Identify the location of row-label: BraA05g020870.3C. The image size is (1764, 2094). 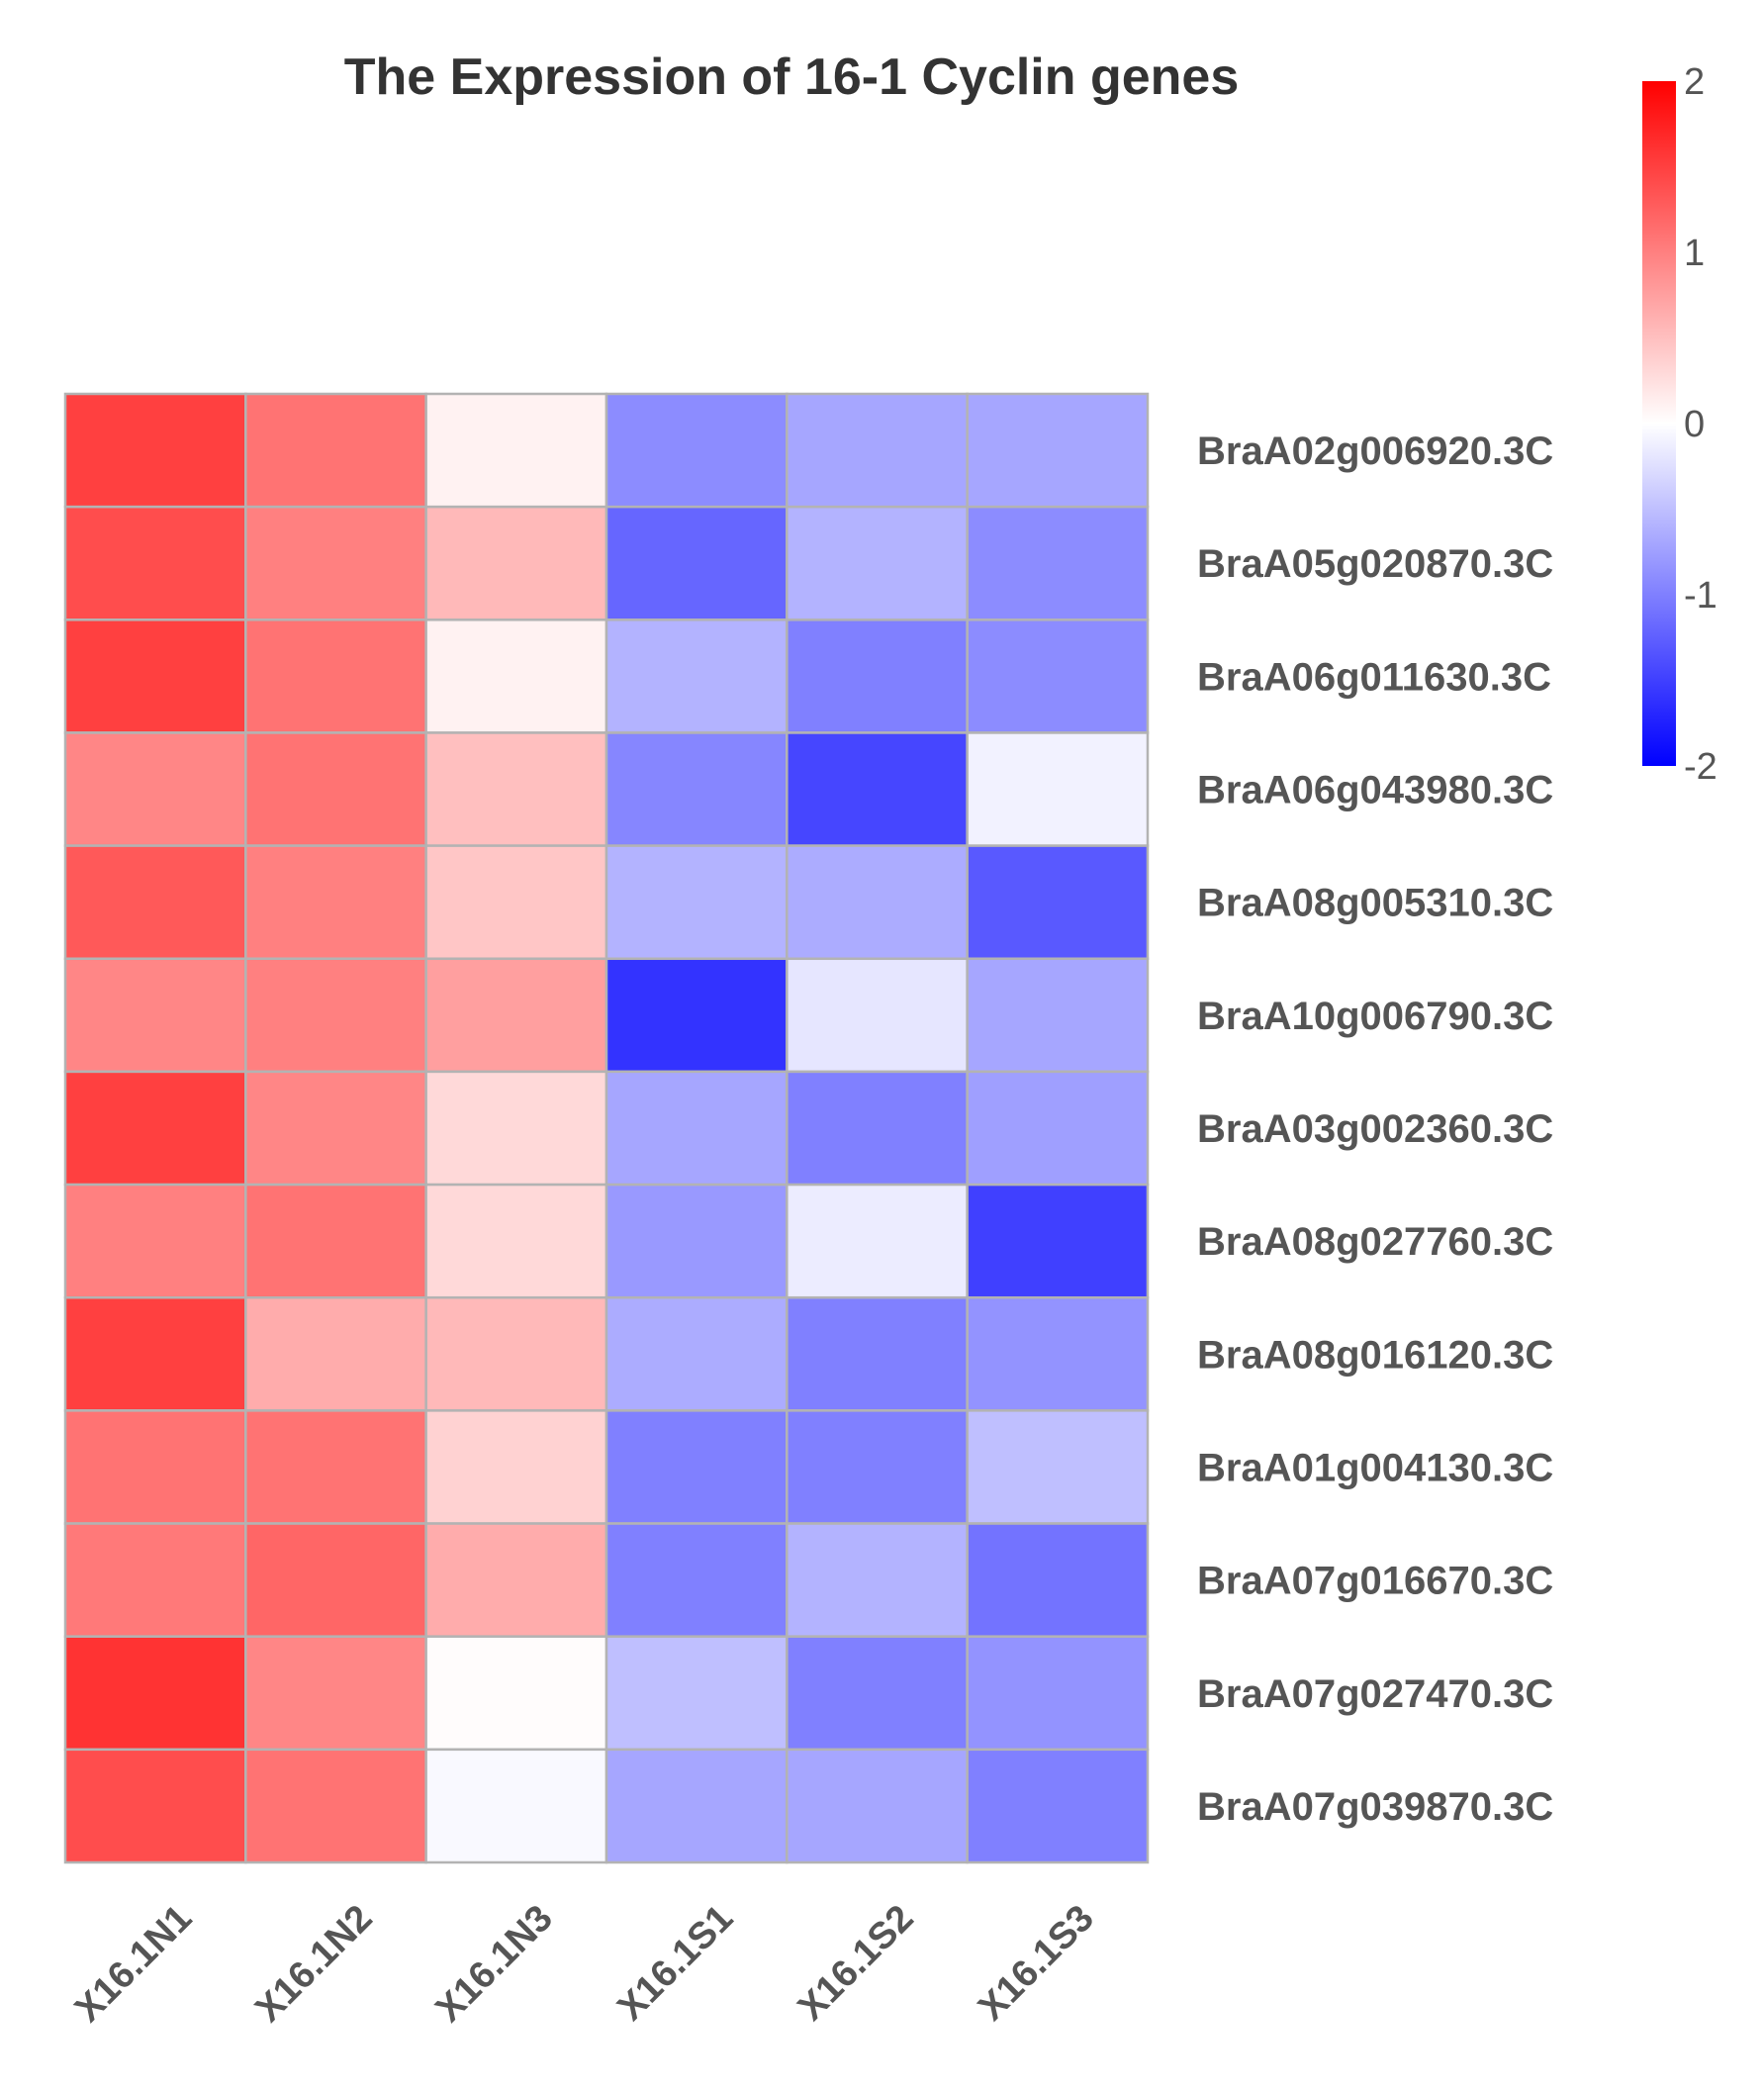
(1375, 564).